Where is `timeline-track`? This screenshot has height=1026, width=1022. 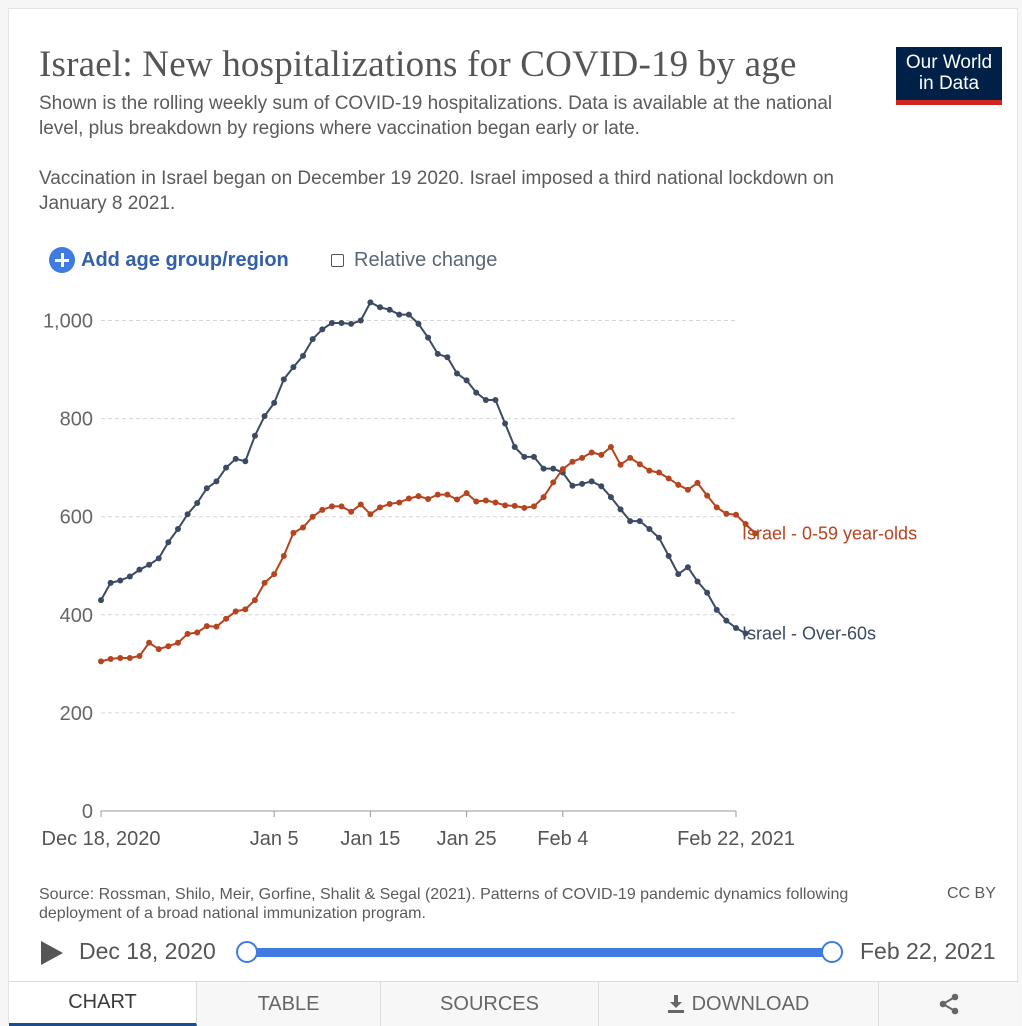 timeline-track is located at coordinates (539, 952).